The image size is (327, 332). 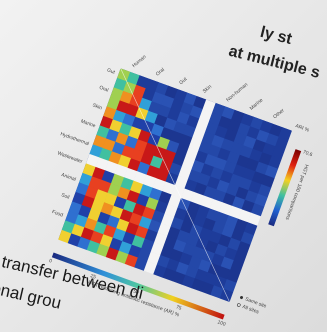 What do you see at coordinates (50, 261) in the screenshot?
I see `ar-tick-label: 0` at bounding box center [50, 261].